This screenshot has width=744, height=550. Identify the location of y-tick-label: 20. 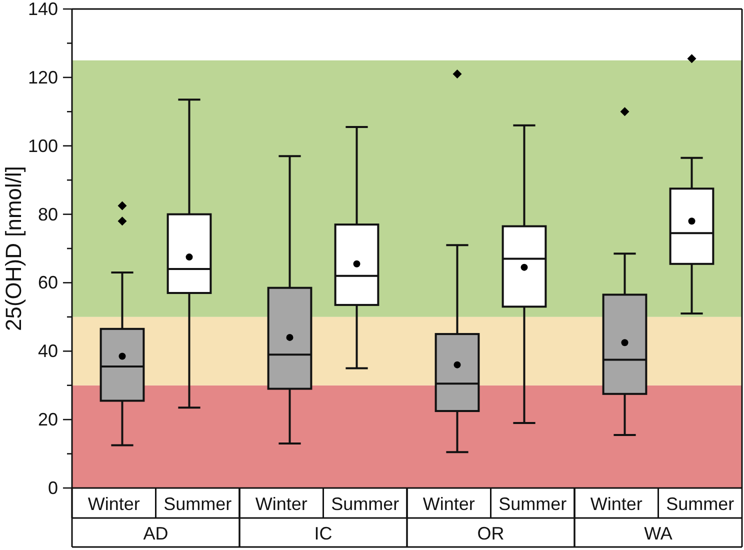
(48, 420).